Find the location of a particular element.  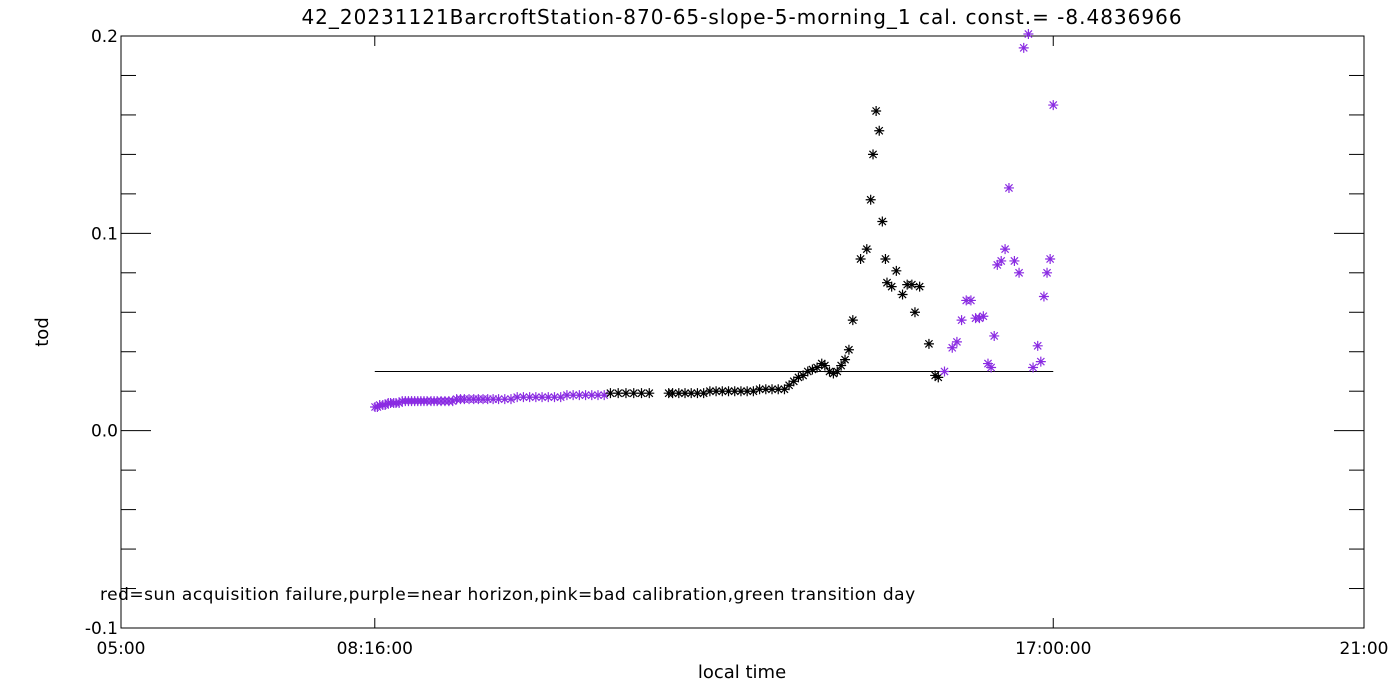

x-tick-label: 05:00 is located at coordinates (121, 649).